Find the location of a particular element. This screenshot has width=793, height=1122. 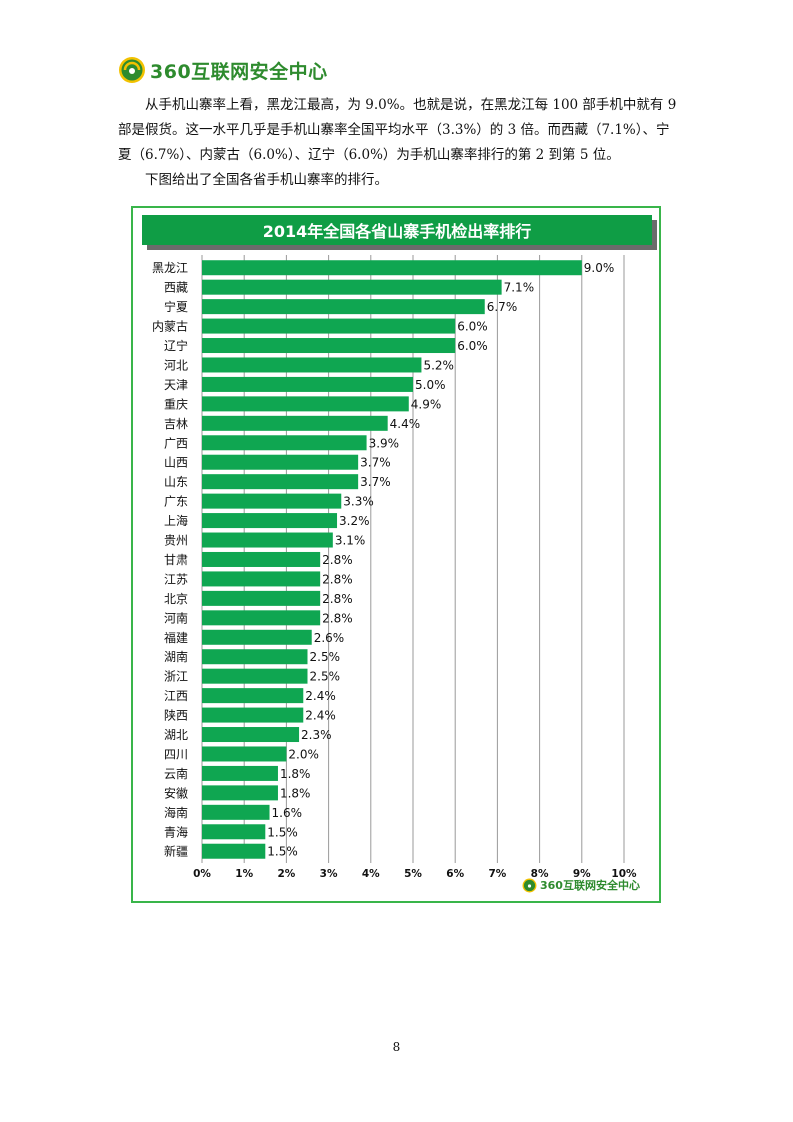

x-tick-label: 4% is located at coordinates (371, 874).